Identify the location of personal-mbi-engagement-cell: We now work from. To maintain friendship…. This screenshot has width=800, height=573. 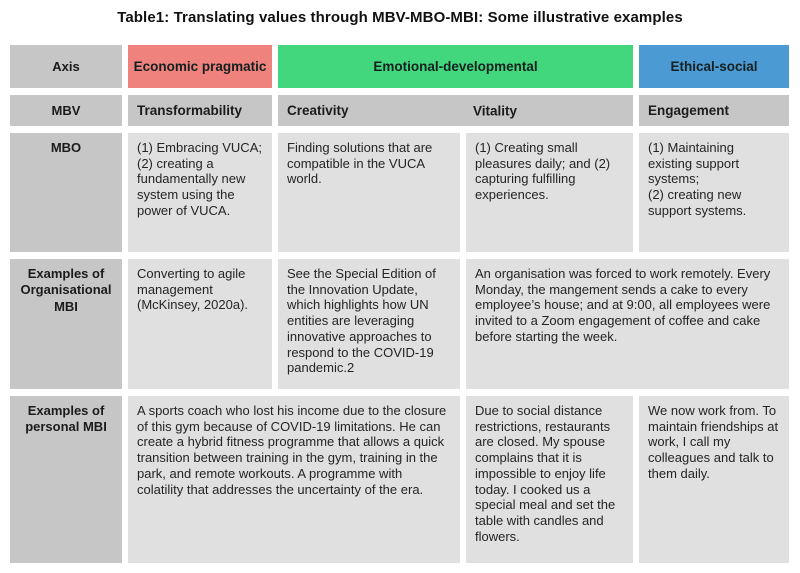
(714, 479).